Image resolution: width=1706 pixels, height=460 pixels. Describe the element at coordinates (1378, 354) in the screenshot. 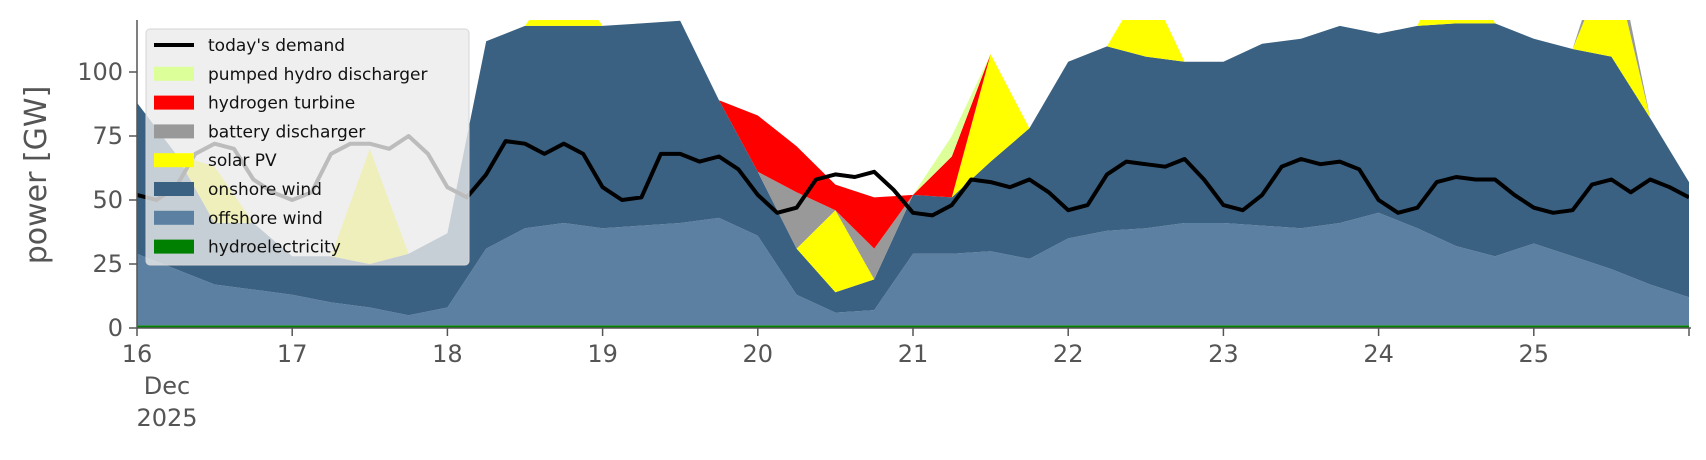

I see `x-tick-label: 24` at that location.